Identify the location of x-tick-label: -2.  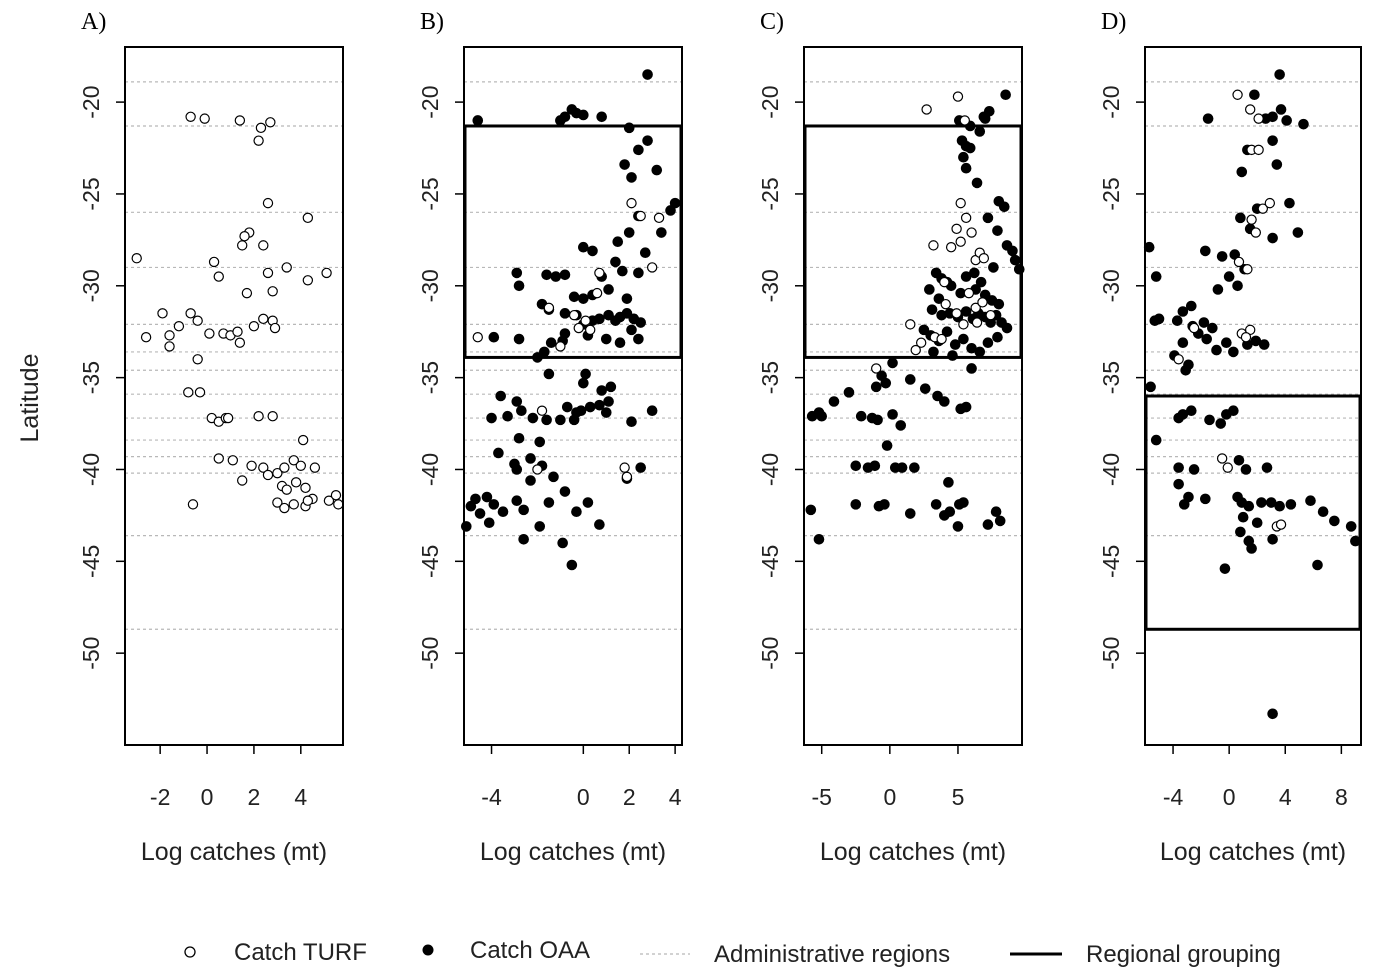
(160, 797).